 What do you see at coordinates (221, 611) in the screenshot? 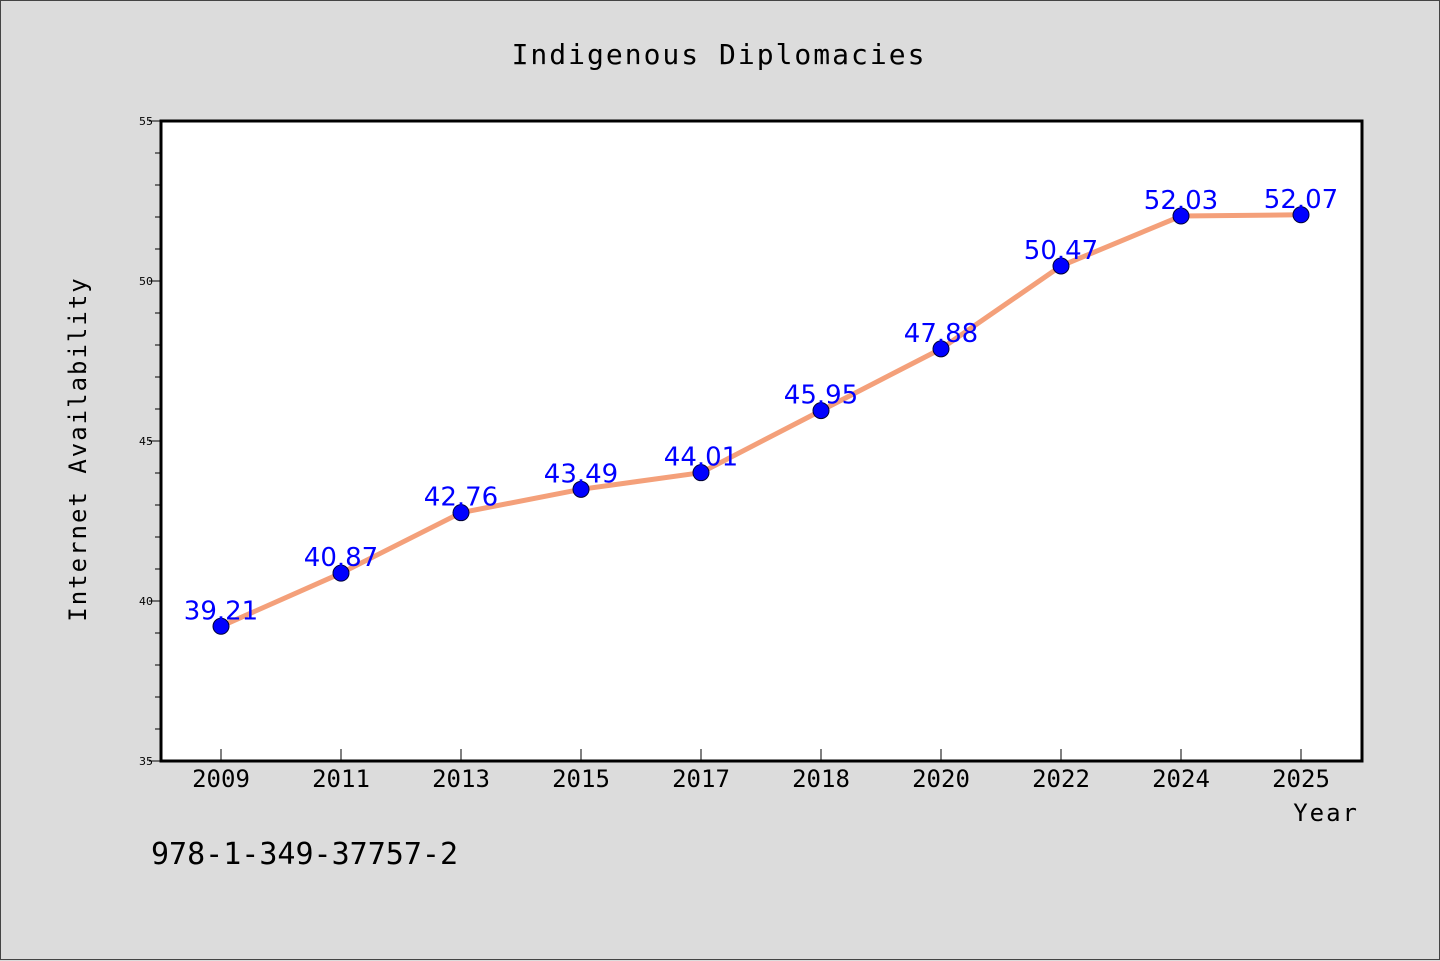
I see `data-label: 39.21` at bounding box center [221, 611].